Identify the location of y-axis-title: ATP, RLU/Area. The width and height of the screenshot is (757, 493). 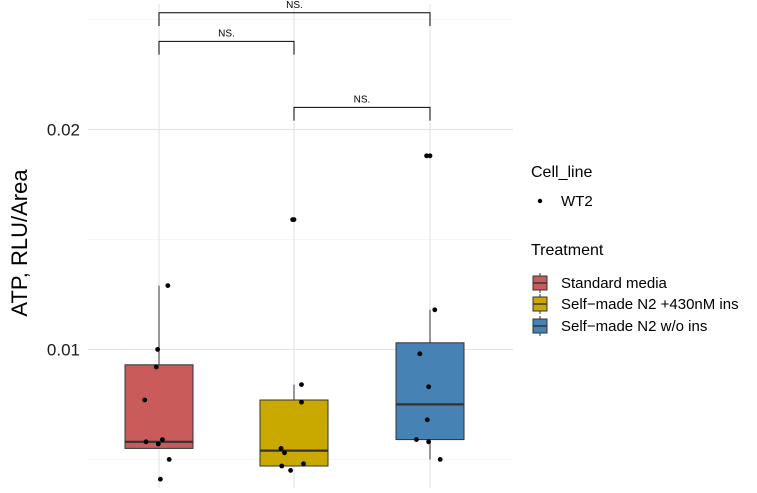
(19, 243).